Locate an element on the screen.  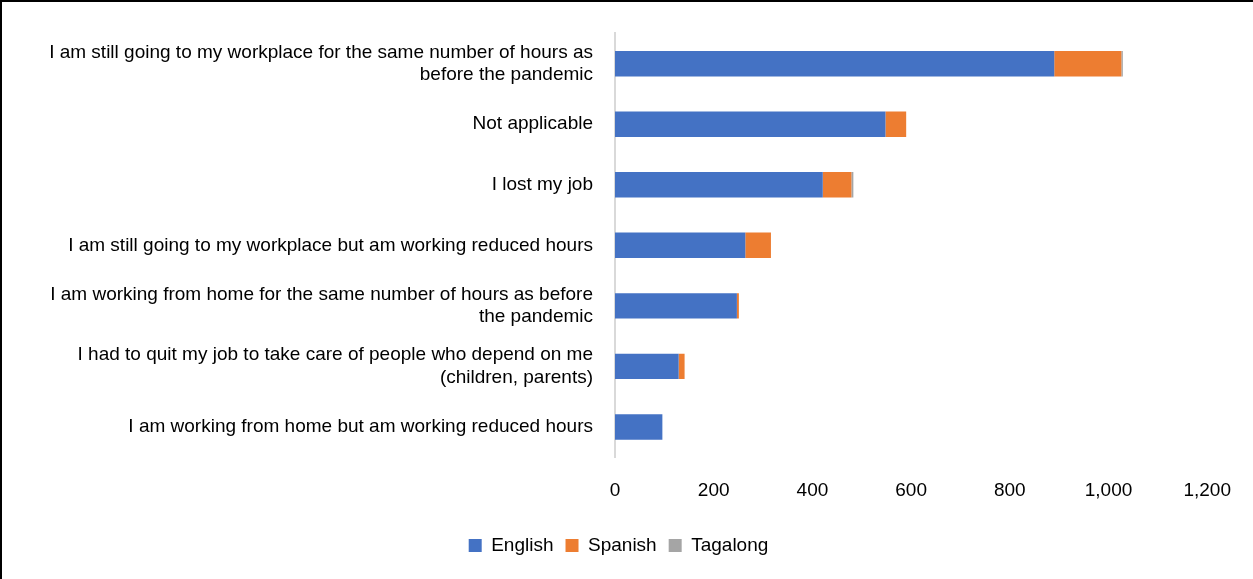
y-tick-label: I am working from home for the same number of hours as before the pandemic is located at coordinates (321, 304).